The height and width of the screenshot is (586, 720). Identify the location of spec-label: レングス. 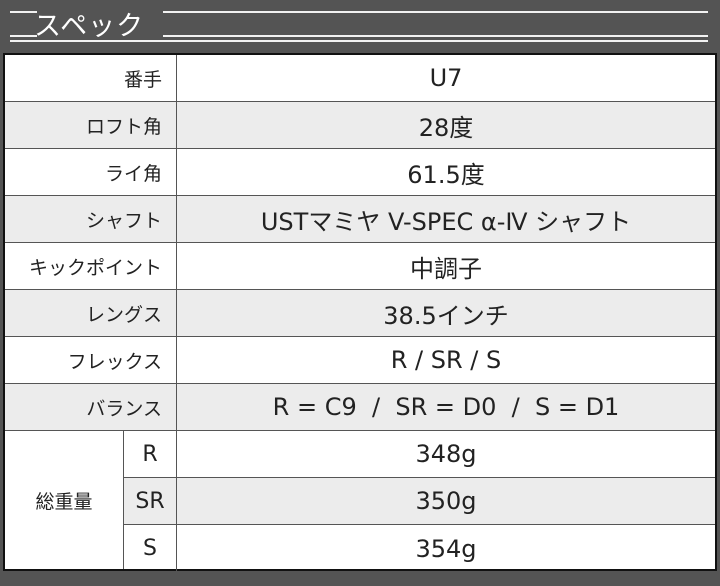
(91, 313).